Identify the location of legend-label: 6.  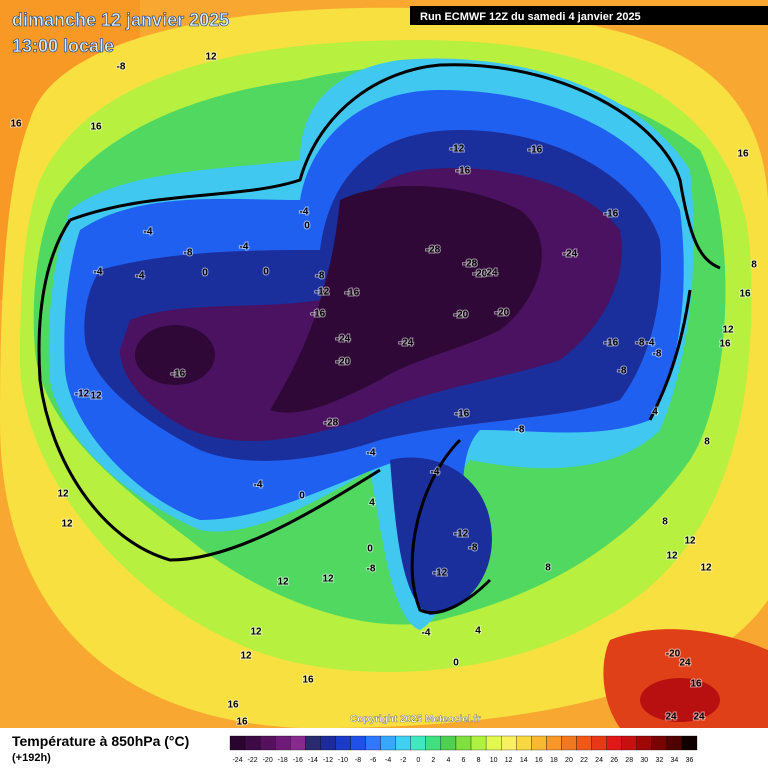
(464, 760).